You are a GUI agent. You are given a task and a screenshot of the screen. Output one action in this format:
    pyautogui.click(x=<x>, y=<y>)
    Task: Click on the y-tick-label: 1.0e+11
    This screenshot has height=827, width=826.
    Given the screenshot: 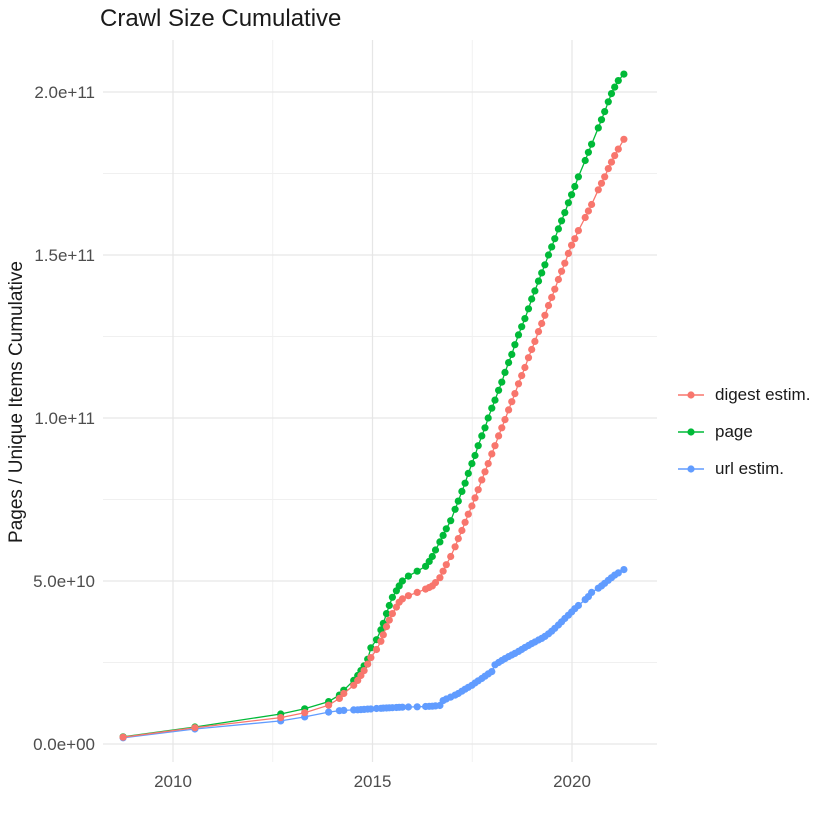 What is the action you would take?
    pyautogui.click(x=64, y=418)
    